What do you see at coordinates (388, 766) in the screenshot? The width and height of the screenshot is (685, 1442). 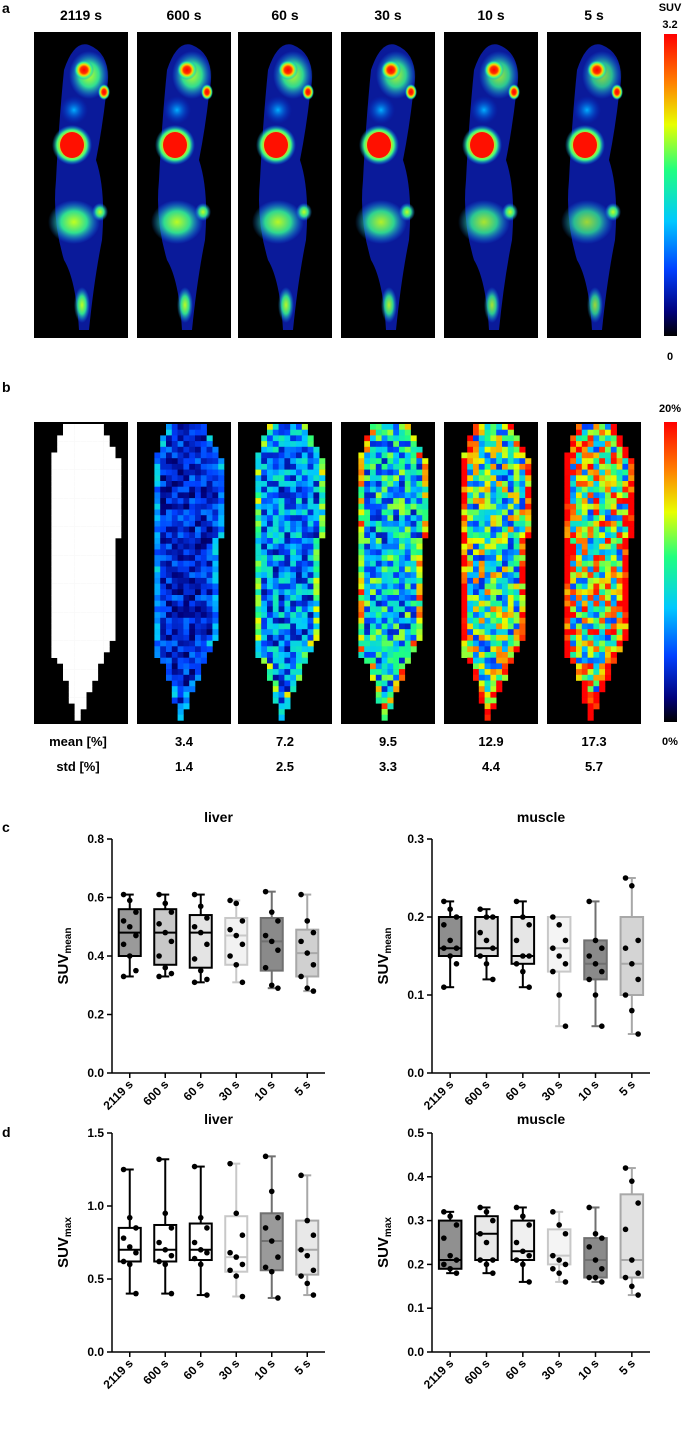 I see `std-value: 3.3` at bounding box center [388, 766].